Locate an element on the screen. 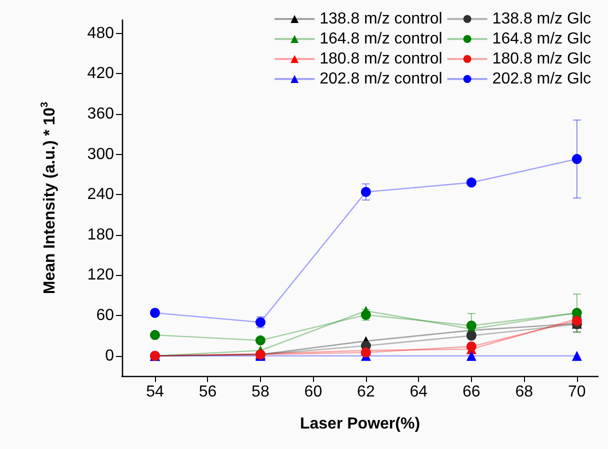  legend-label: 202.8 m/z control is located at coordinates (381, 79).